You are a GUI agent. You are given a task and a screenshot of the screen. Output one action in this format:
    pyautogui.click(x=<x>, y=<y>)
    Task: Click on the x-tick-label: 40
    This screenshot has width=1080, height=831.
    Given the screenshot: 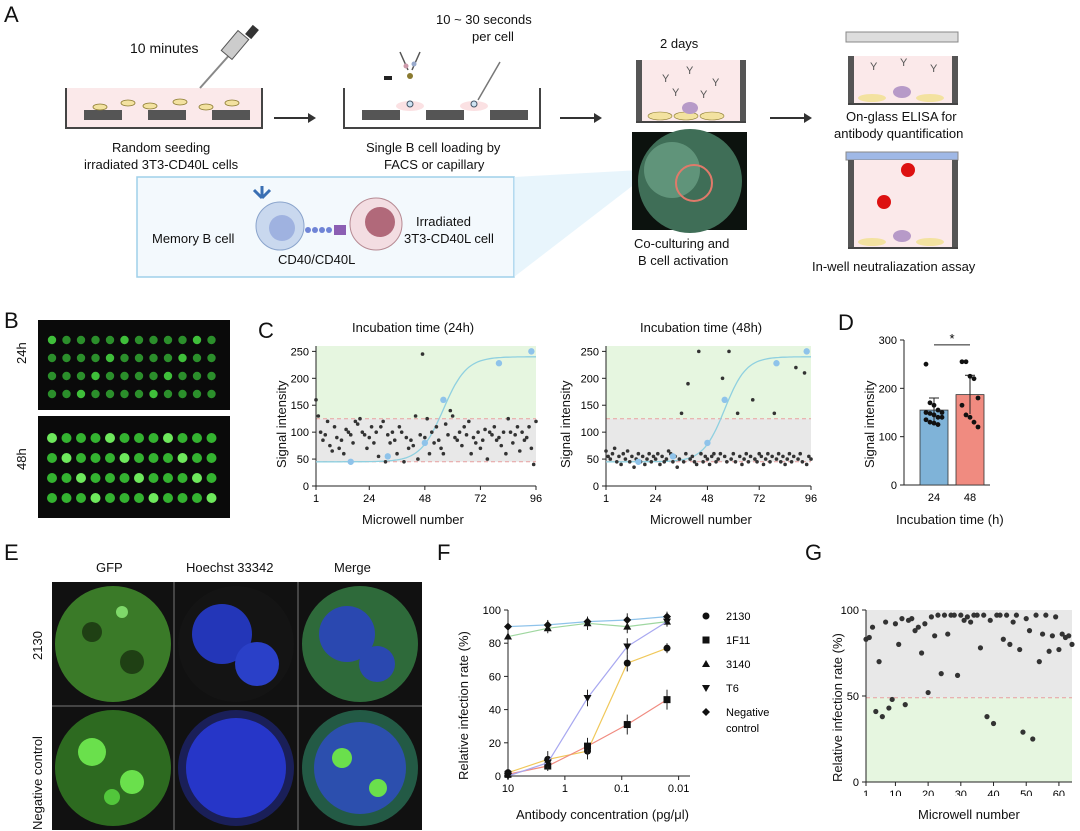 What is the action you would take?
    pyautogui.click(x=993, y=792)
    